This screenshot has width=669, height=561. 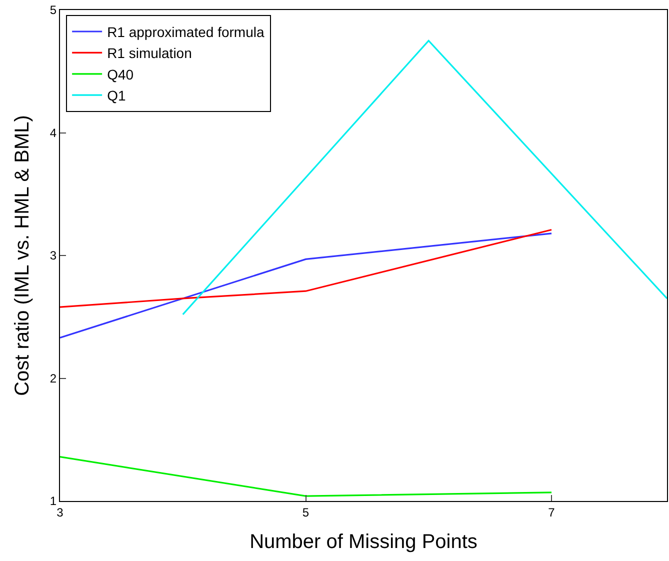 I want to click on y-axis-title: Cost ratio (IML vs. HML & BML), so click(x=22, y=255).